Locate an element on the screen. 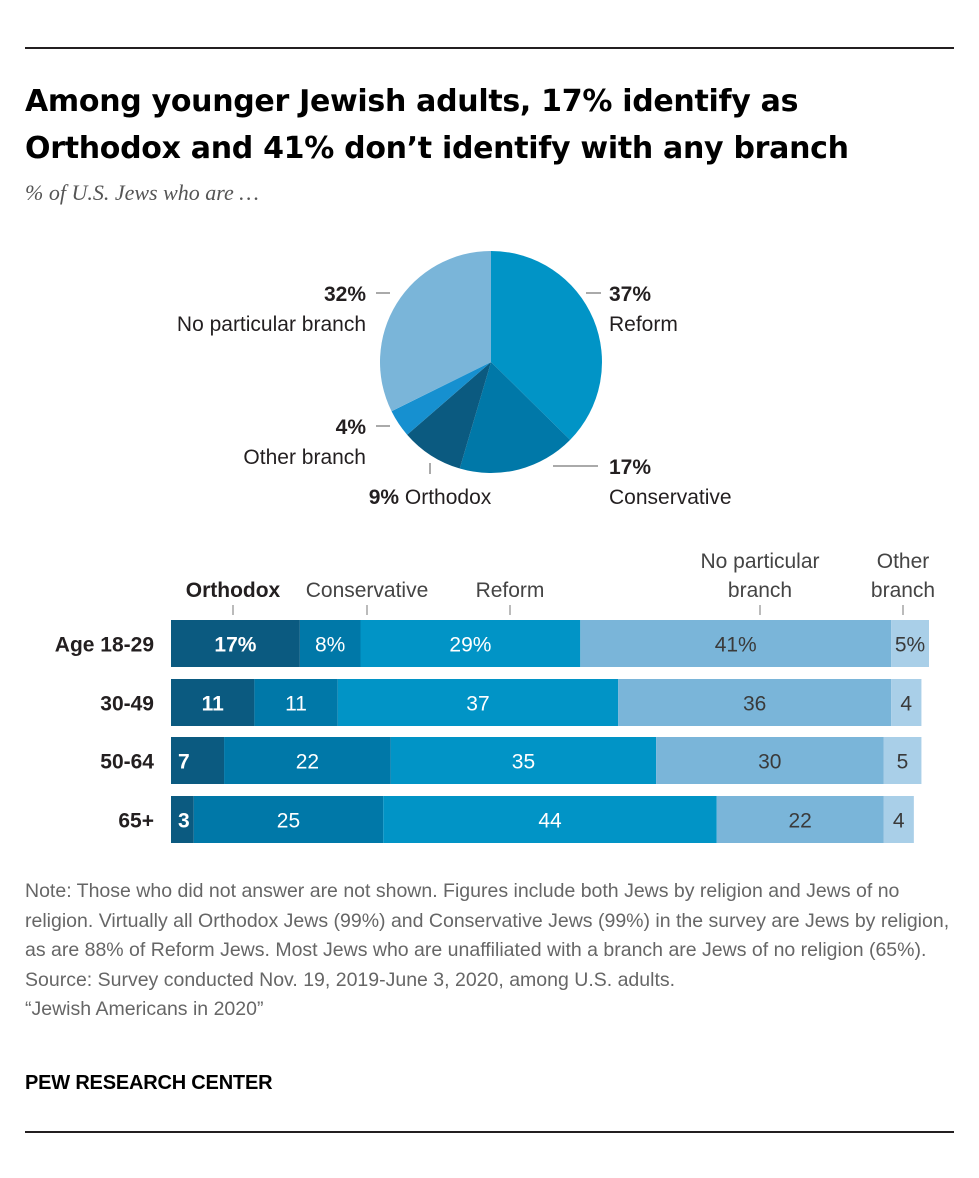  bar-header-other-branch: Other is located at coordinates (903, 561).